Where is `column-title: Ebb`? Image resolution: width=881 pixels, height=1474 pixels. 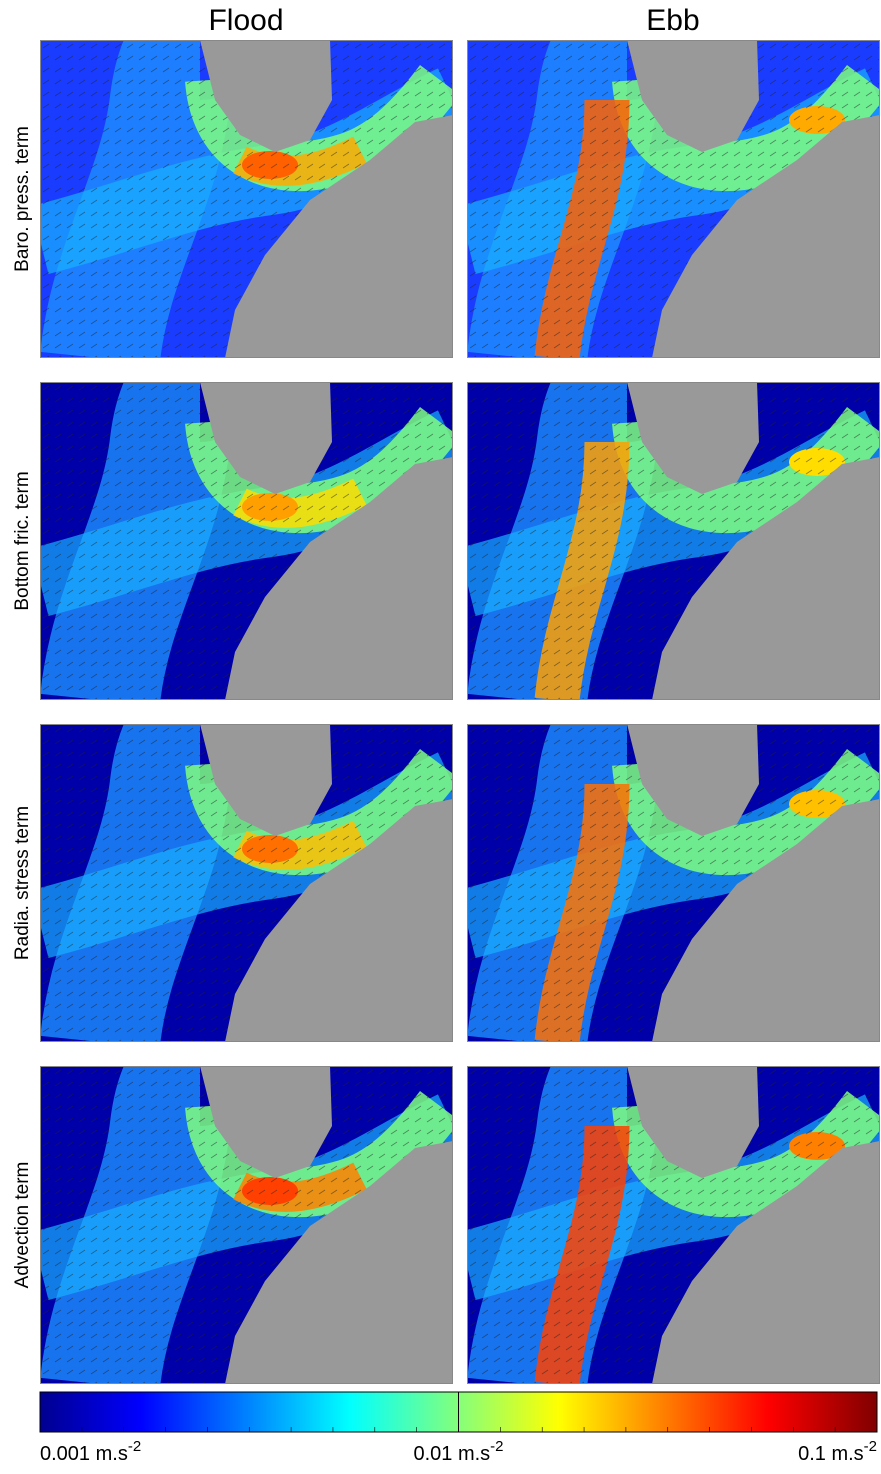 column-title: Ebb is located at coordinates (672, 20).